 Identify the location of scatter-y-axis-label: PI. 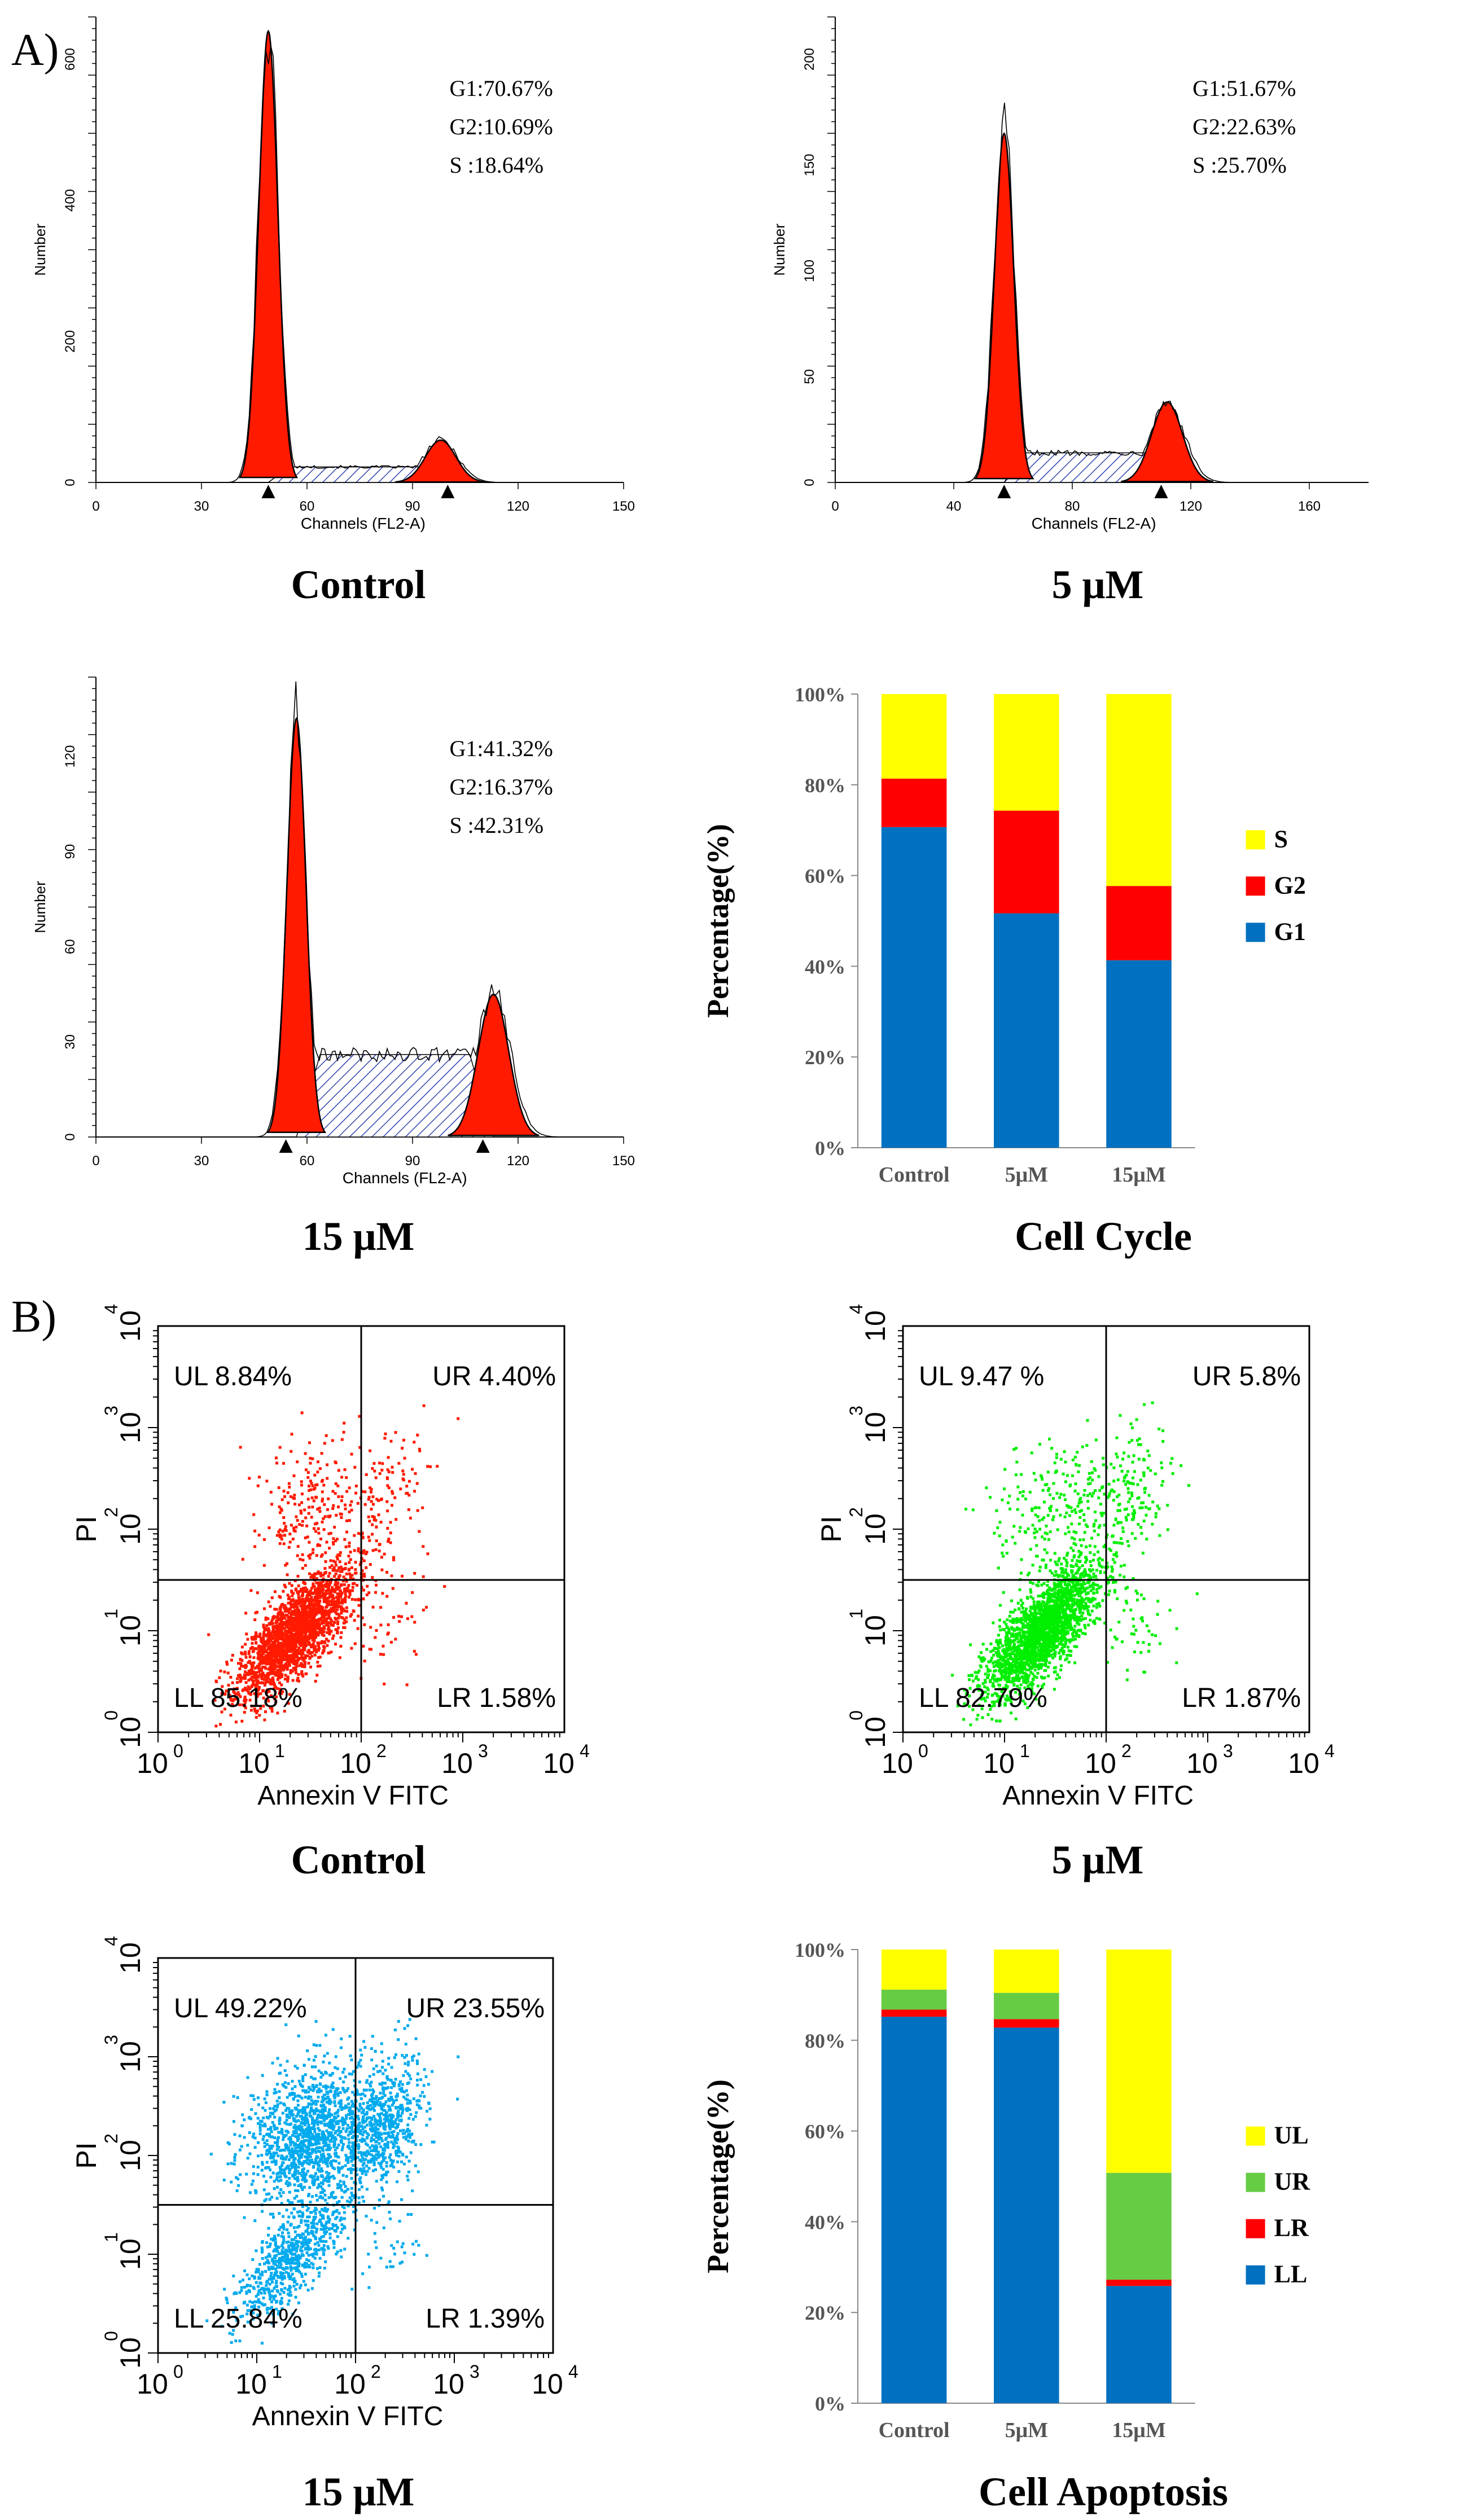
(86, 1529).